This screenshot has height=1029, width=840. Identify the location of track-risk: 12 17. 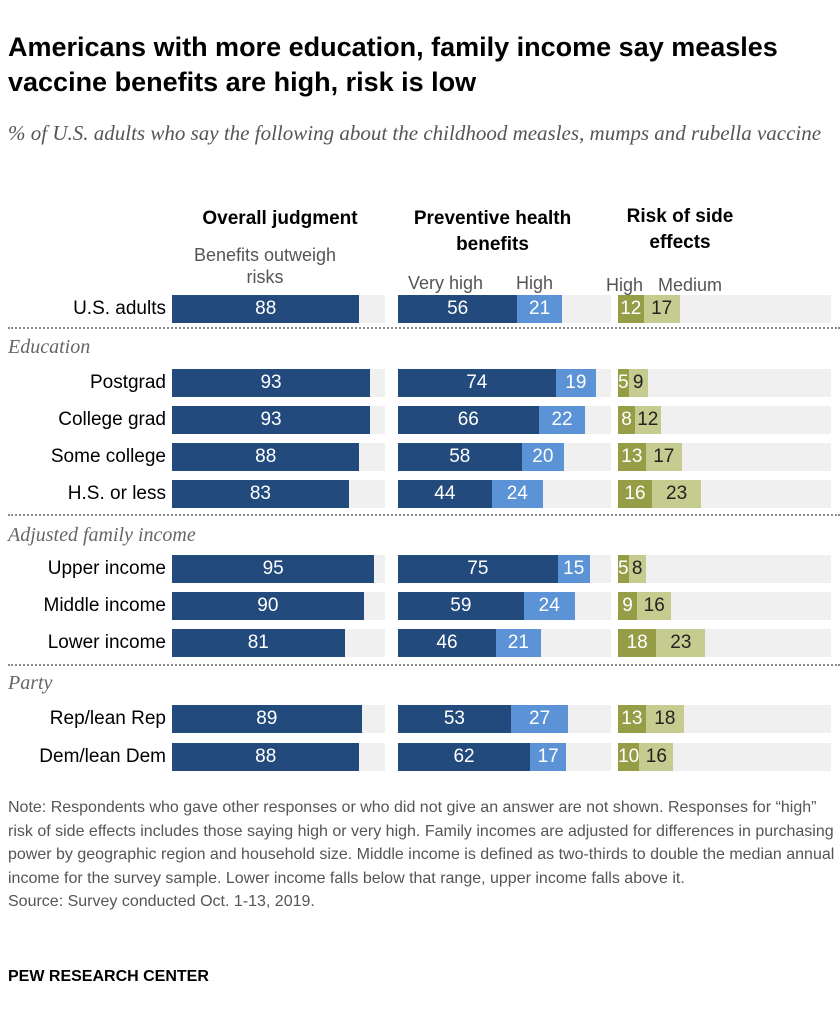
(724, 309).